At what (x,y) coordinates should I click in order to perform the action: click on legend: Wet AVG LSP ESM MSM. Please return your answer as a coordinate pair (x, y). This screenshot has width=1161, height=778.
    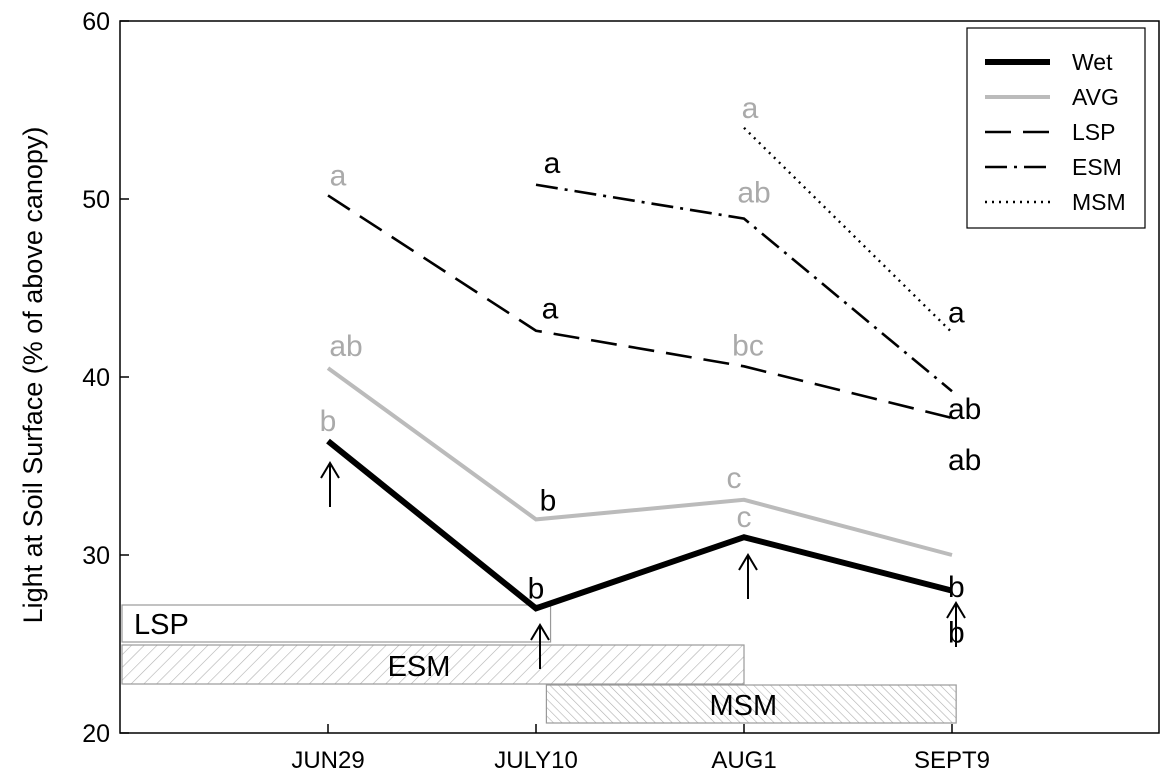
    Looking at the image, I should click on (1056, 128).